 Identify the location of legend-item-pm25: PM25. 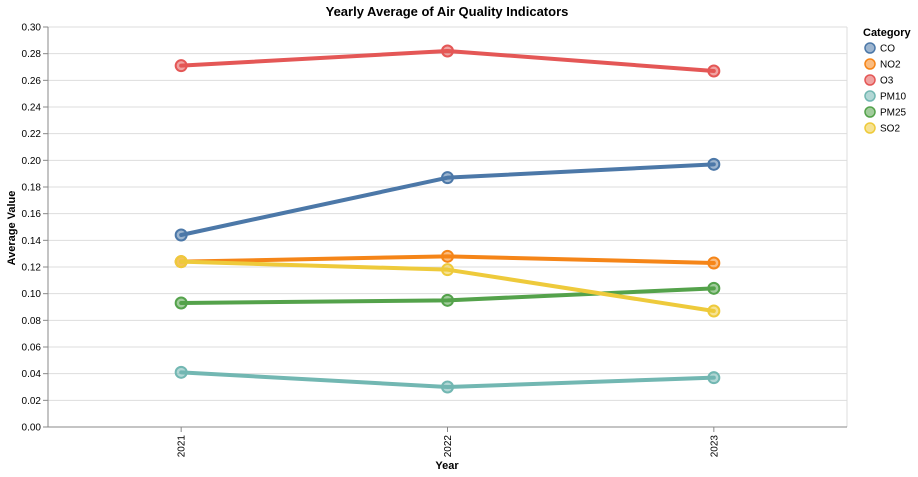
(885, 112).